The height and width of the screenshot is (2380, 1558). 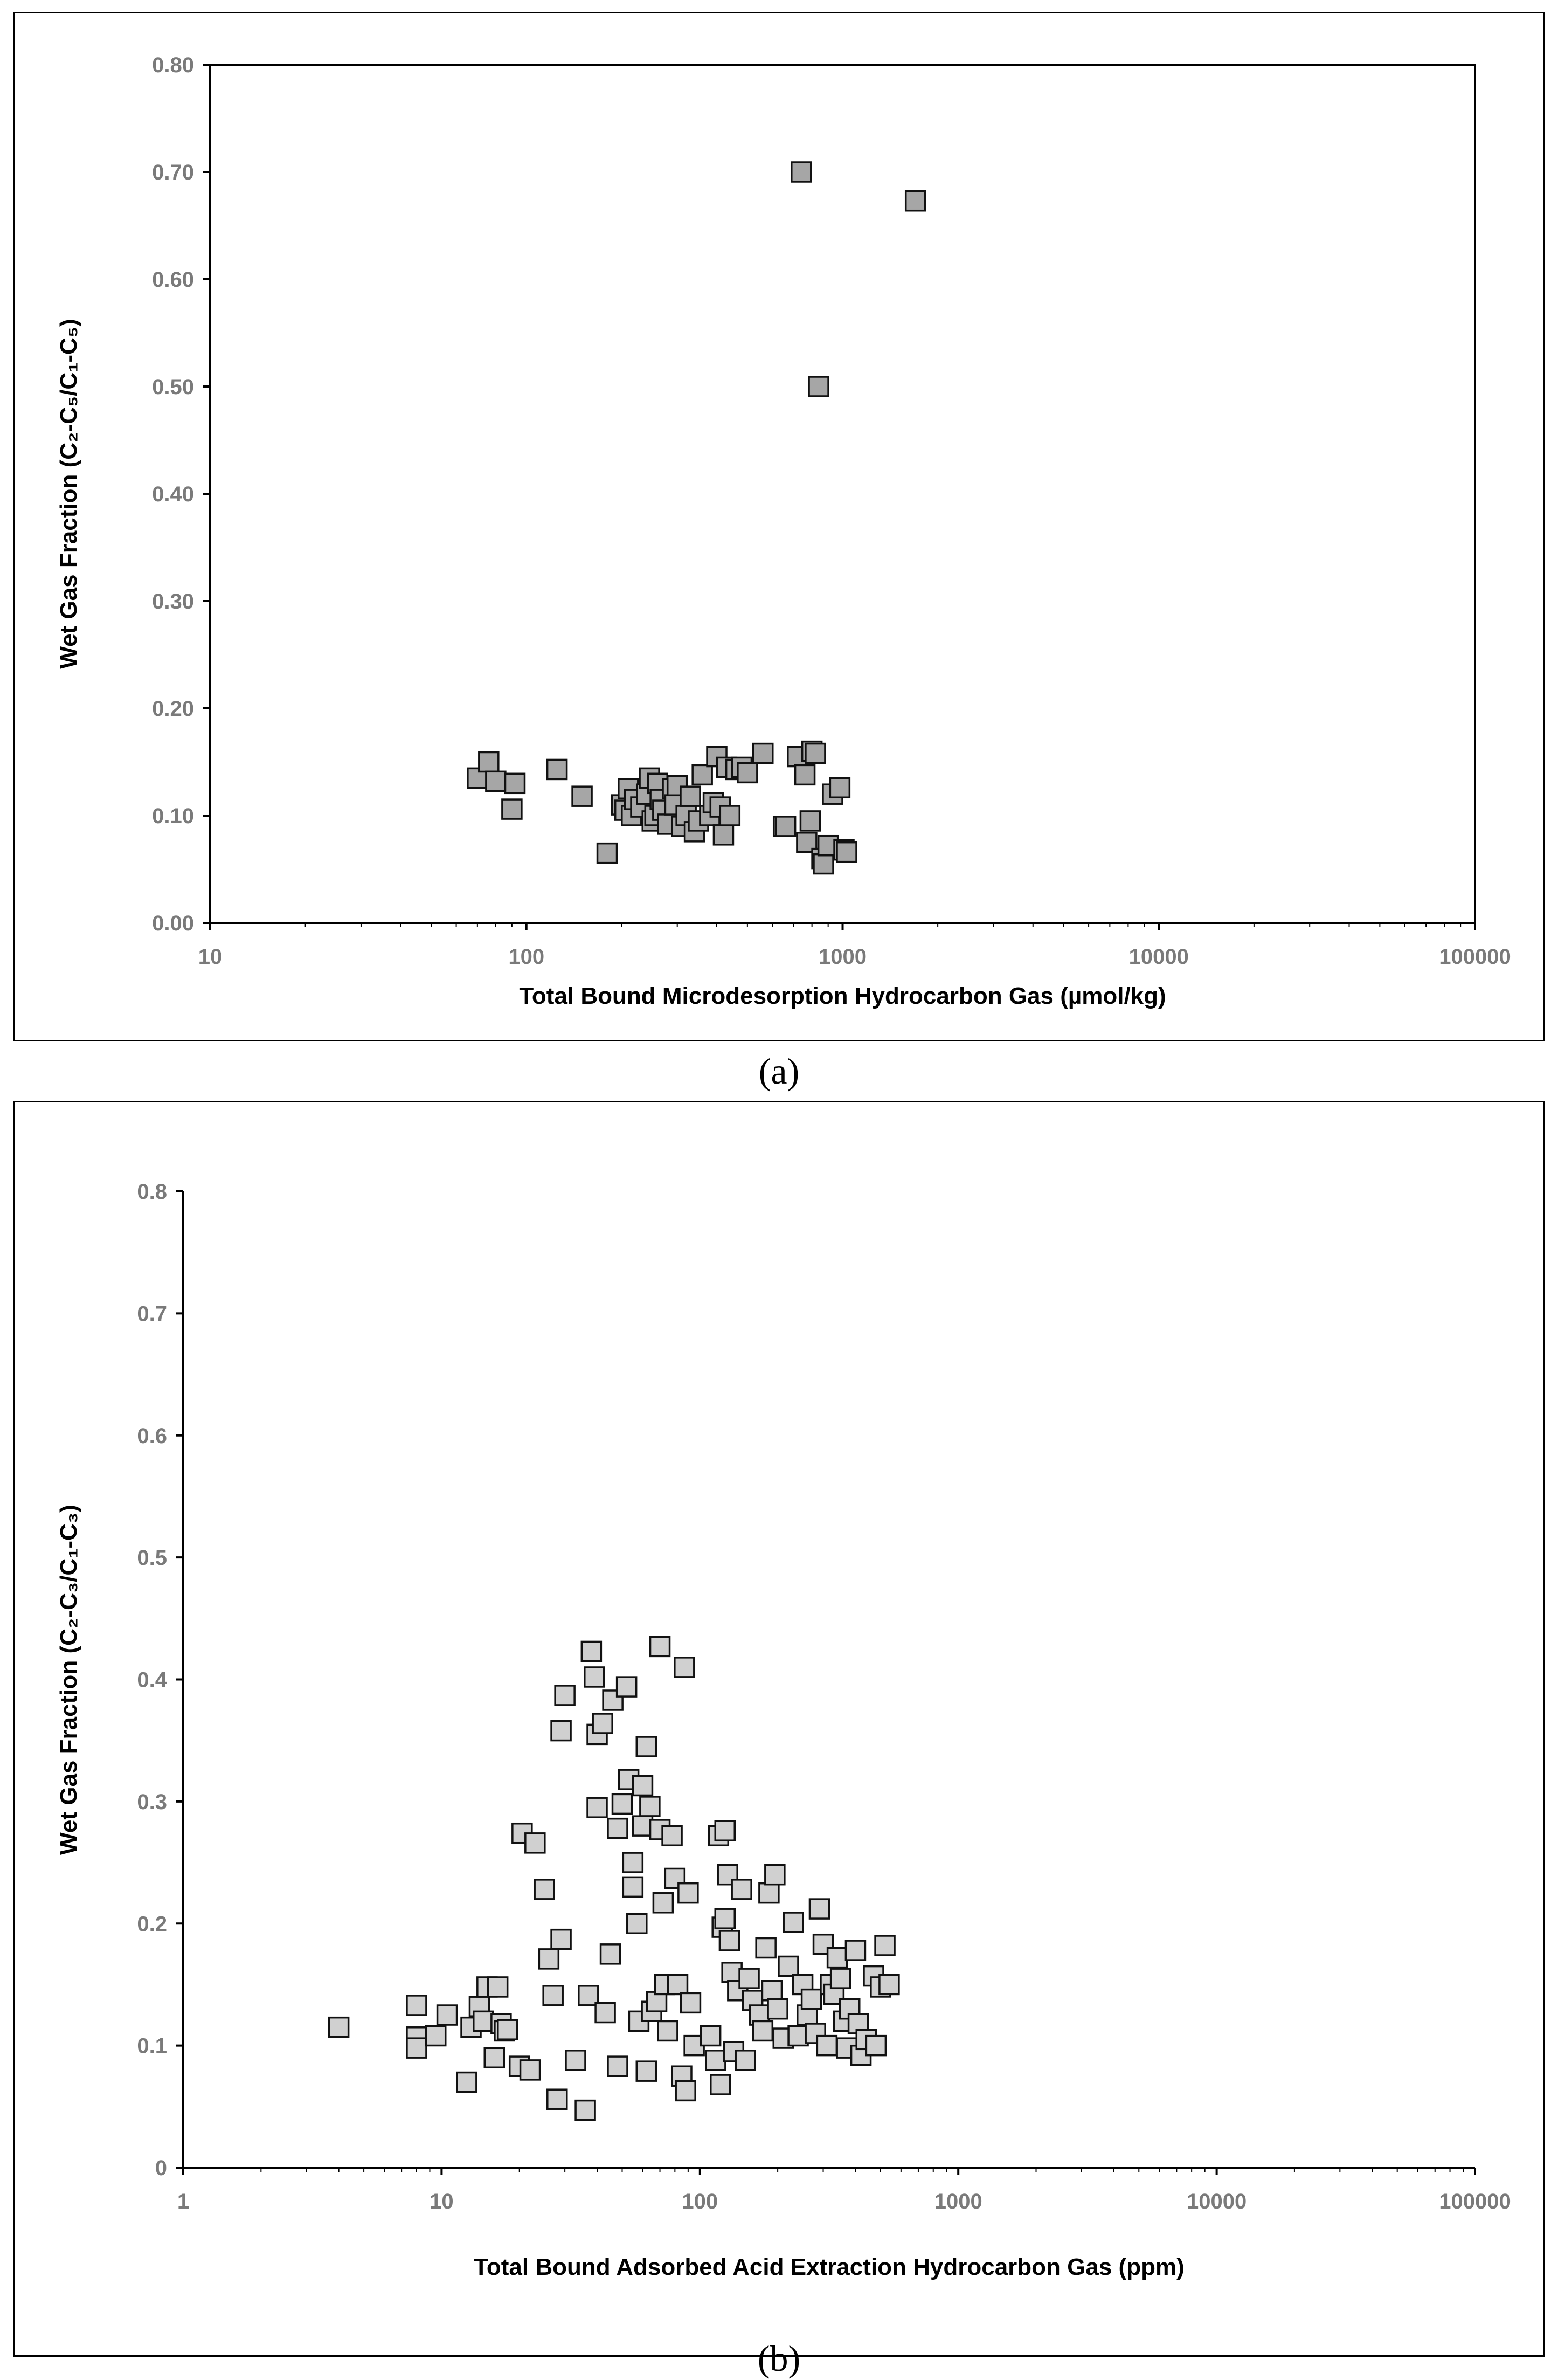 I want to click on y-tick-label: 0.70, so click(x=173, y=172).